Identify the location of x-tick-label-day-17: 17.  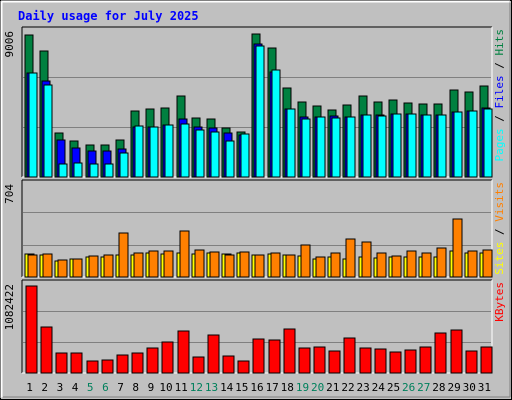
(272, 387).